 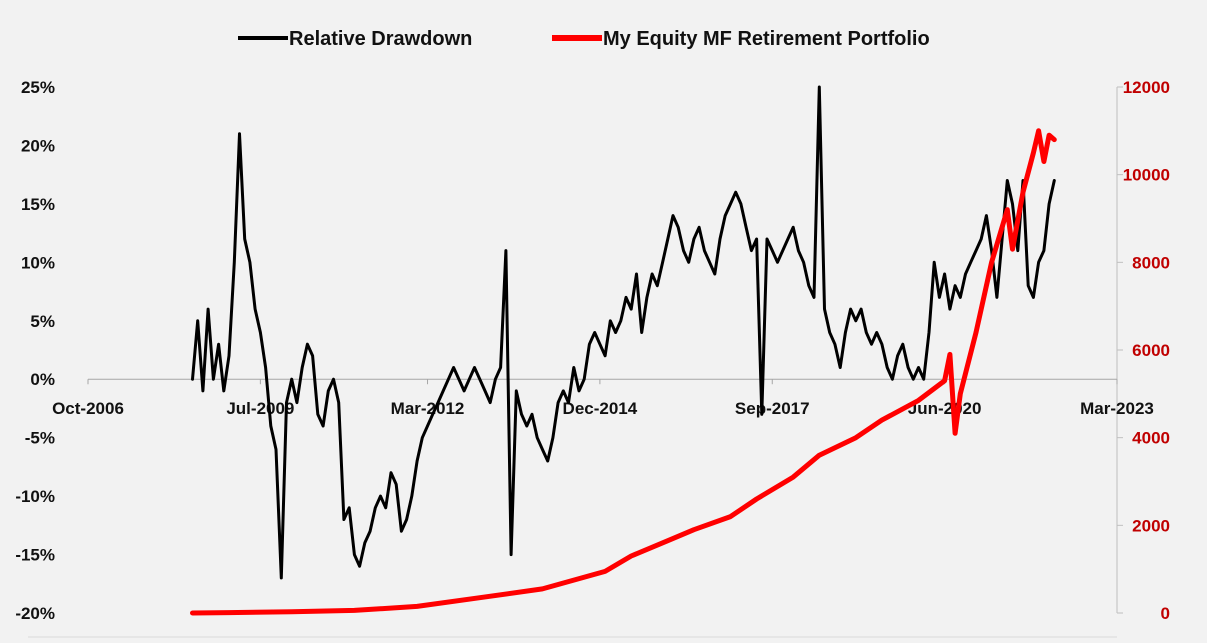 I want to click on x-tick-label: Oct-2006, so click(x=88, y=408).